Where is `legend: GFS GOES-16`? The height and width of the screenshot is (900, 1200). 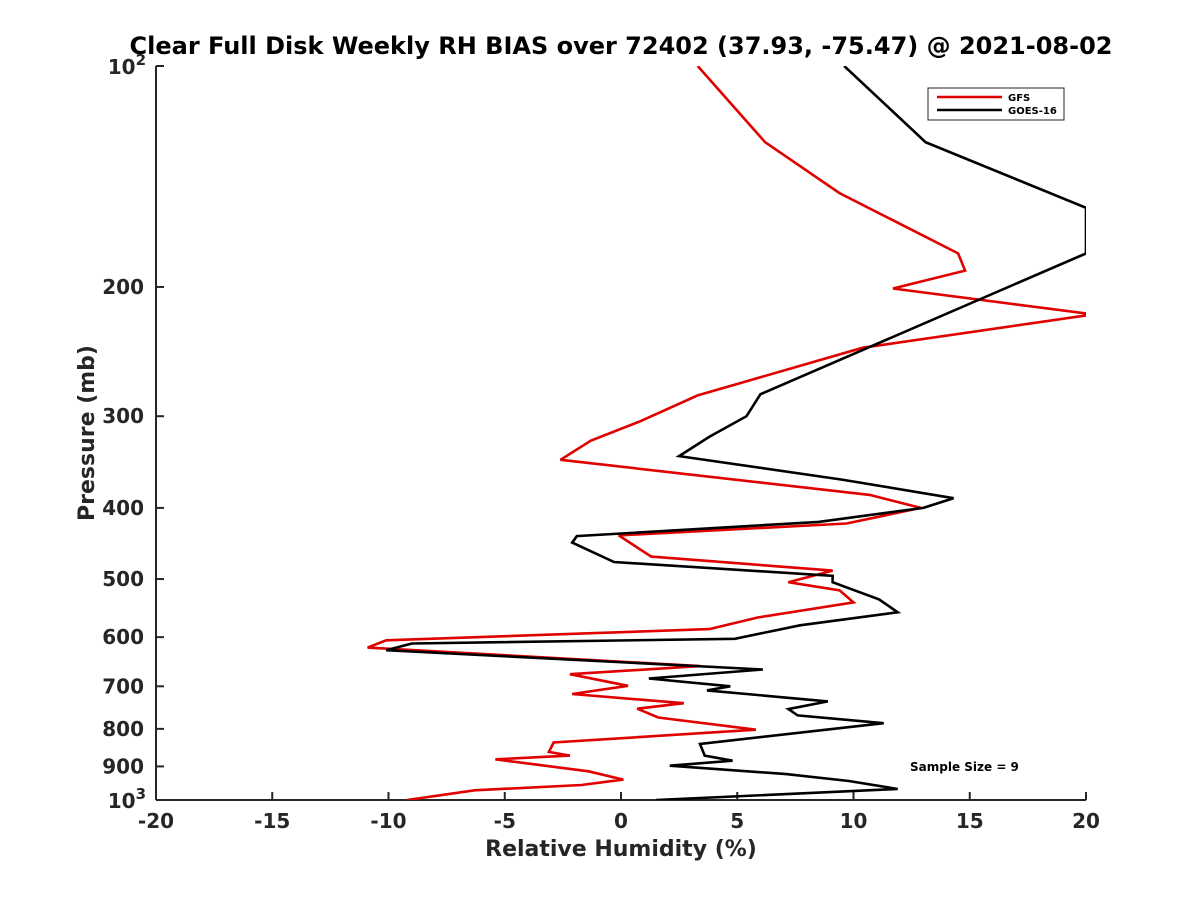
legend: GFS GOES-16 is located at coordinates (996, 104).